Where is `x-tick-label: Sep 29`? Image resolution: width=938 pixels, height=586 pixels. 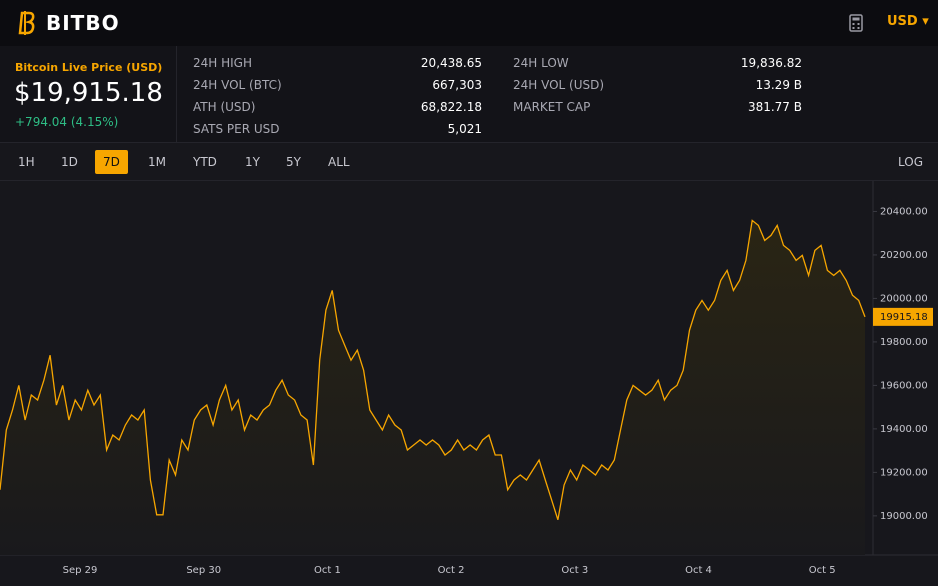 x-tick-label: Sep 29 is located at coordinates (80, 570).